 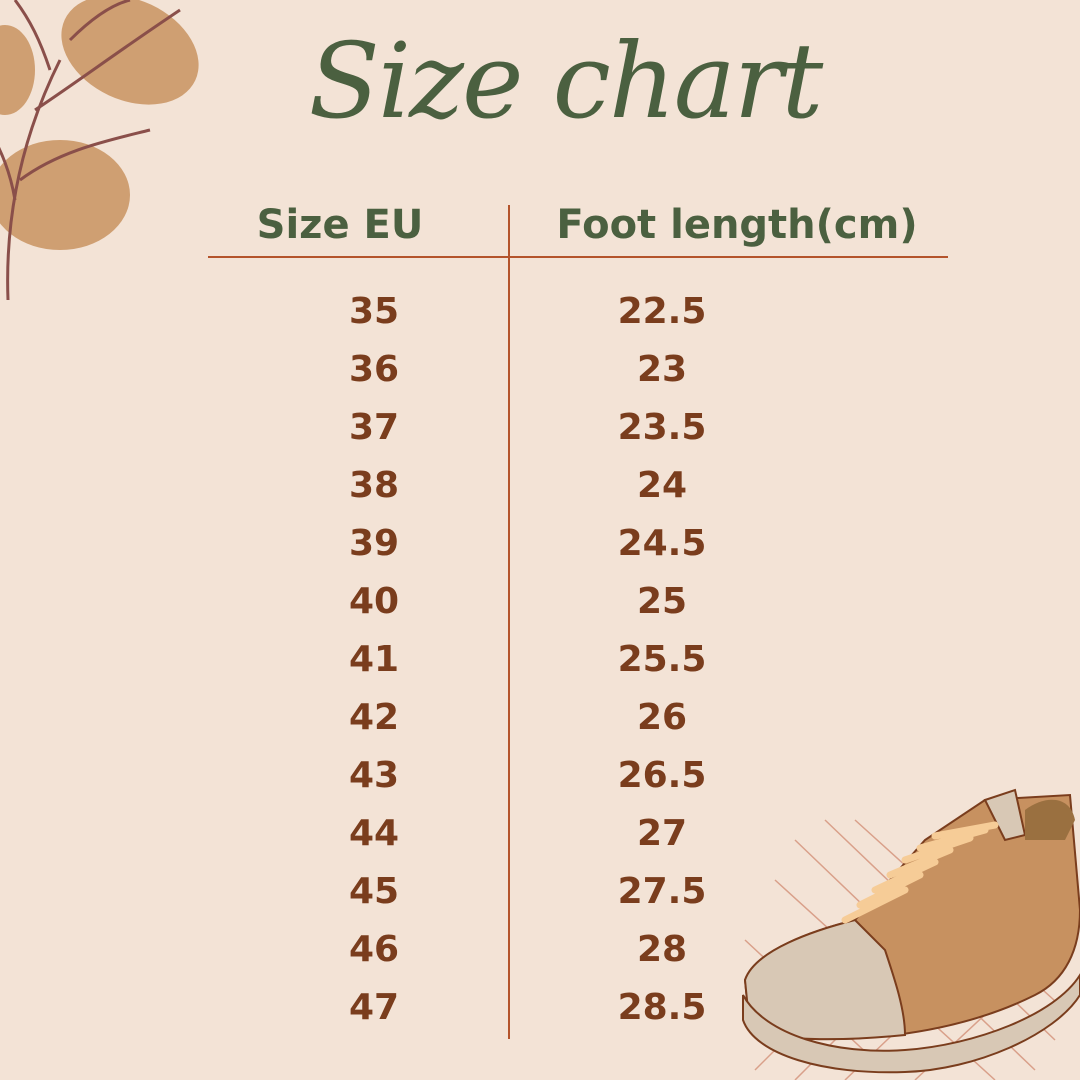 I want to click on size-eu-cell: 35, so click(x=374, y=311).